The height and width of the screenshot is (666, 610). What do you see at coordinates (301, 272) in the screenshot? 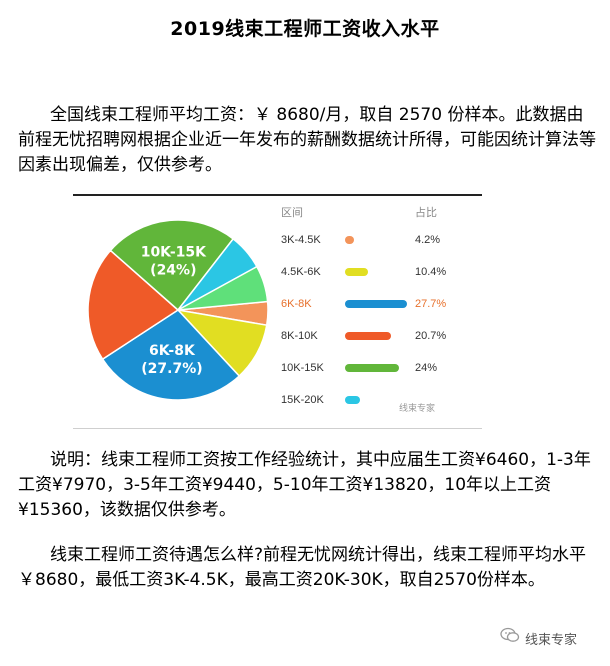
I see `legend-label: 4.5K-6K` at bounding box center [301, 272].